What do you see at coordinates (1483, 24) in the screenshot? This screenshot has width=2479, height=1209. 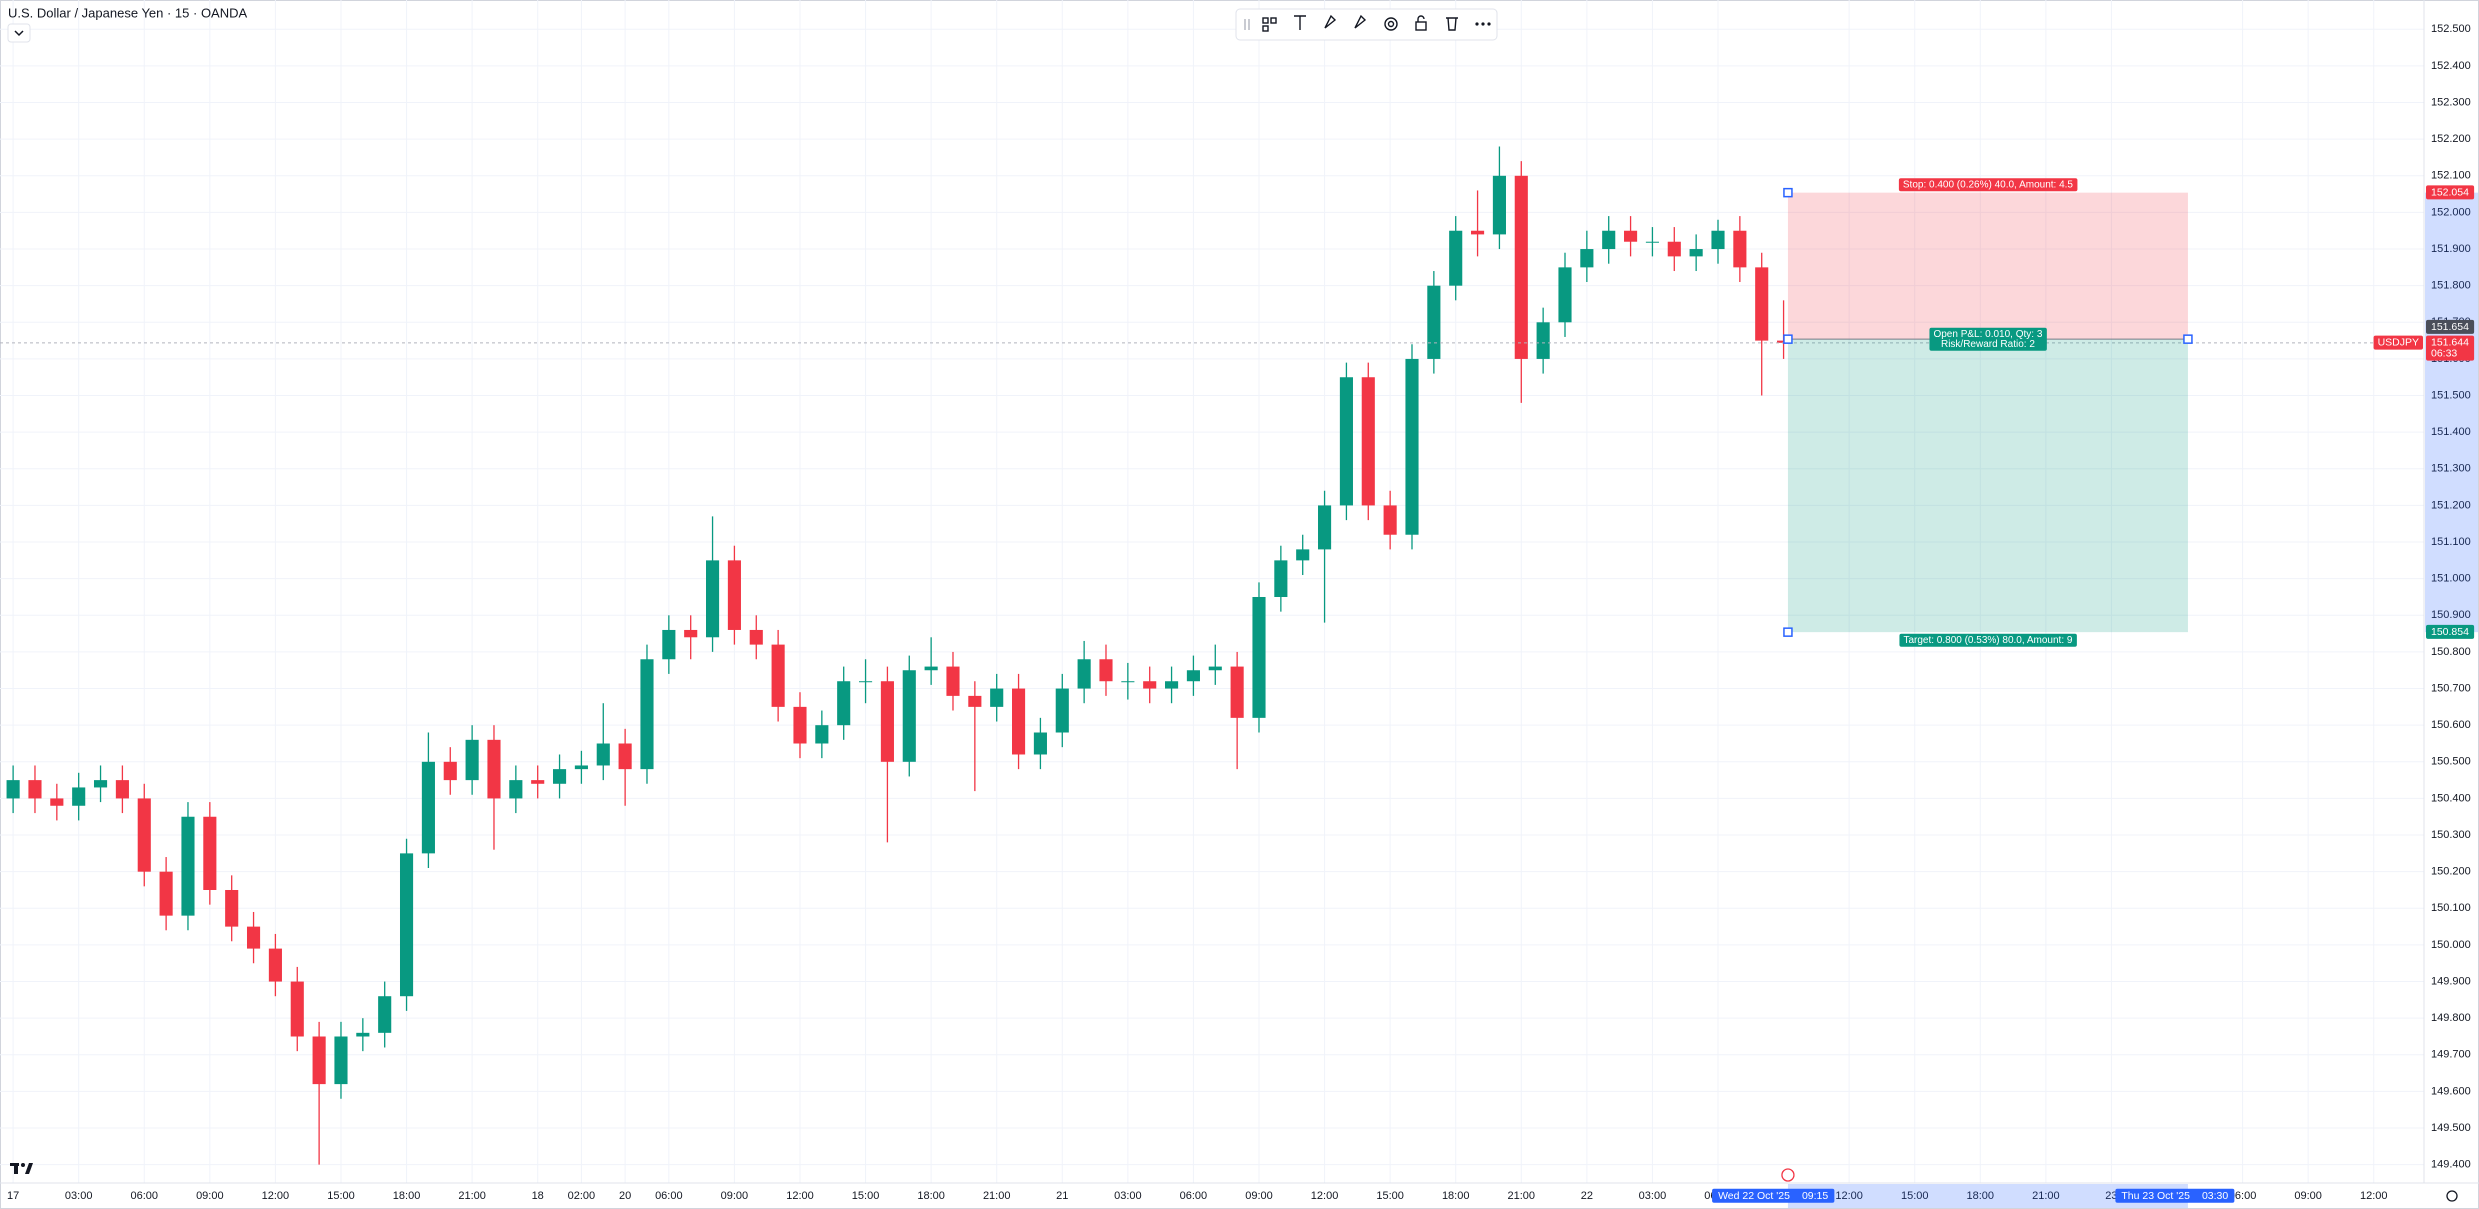 I see `more-icon` at bounding box center [1483, 24].